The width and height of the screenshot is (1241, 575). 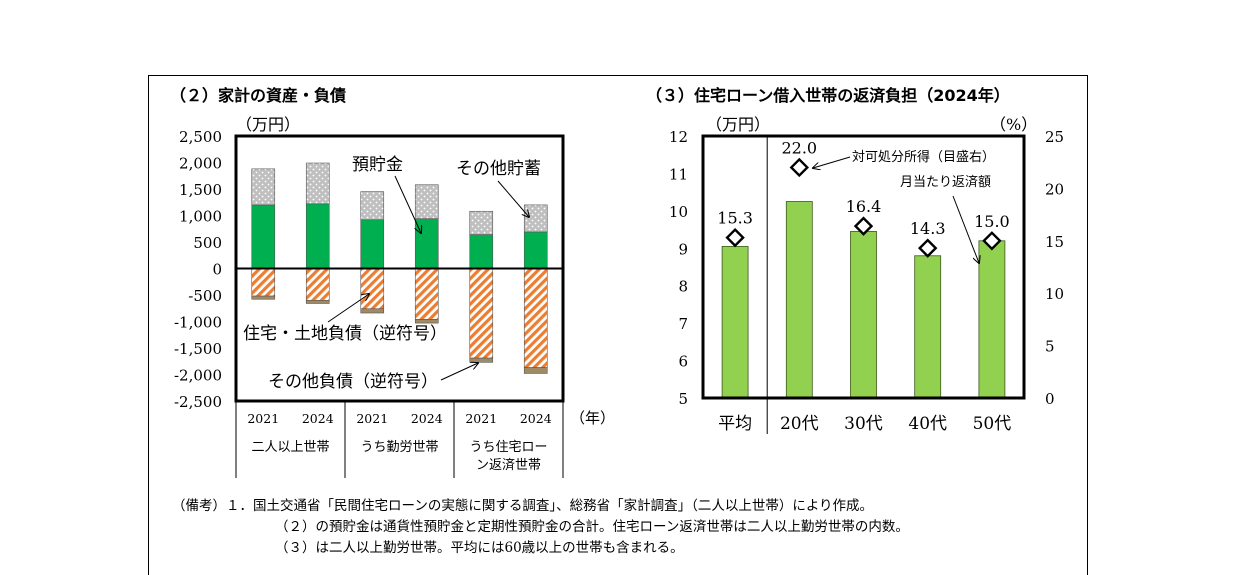 What do you see at coordinates (738, 124) in the screenshot?
I see `right-unit-label-left: （万円）` at bounding box center [738, 124].